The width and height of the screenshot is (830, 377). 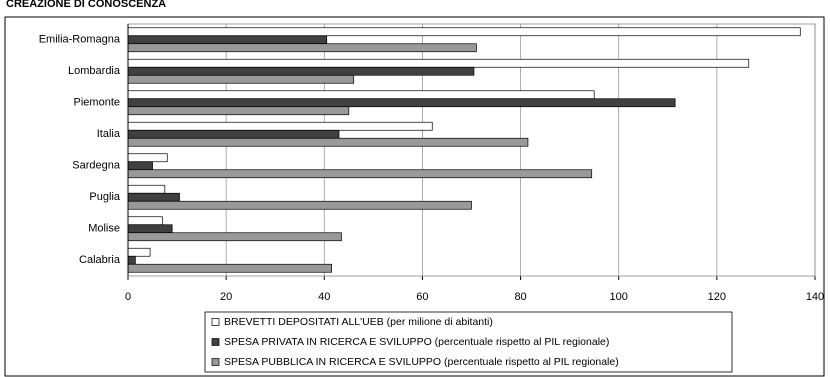 I want to click on x-tick-label: 120, so click(x=717, y=297).